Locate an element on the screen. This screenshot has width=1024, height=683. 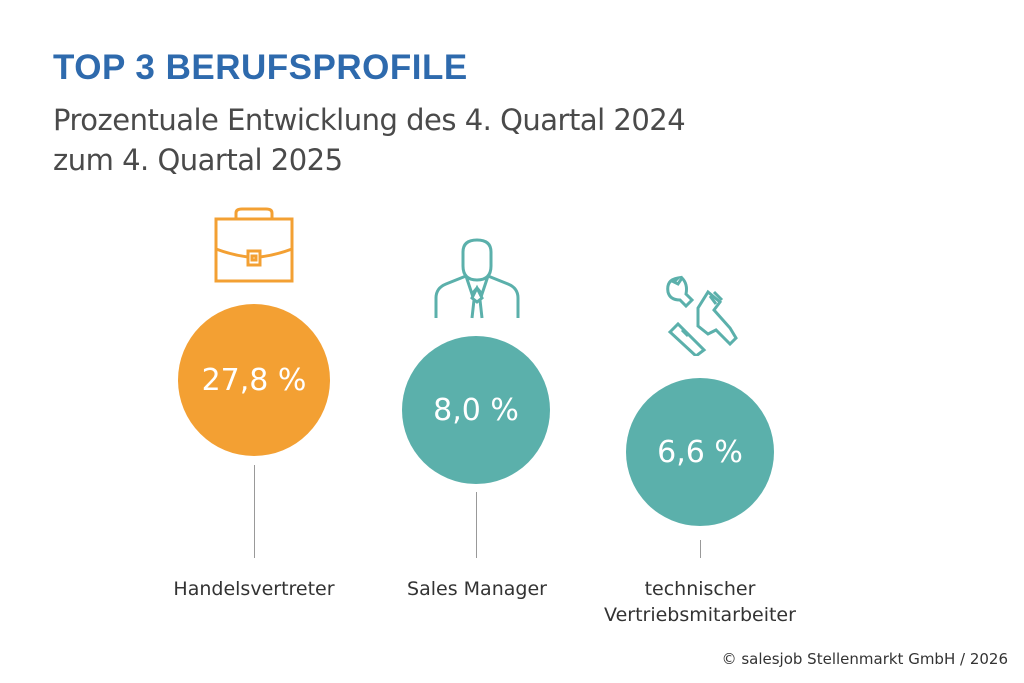
category-label: technischer Vertriebsmitarbeiter is located at coordinates (700, 602).